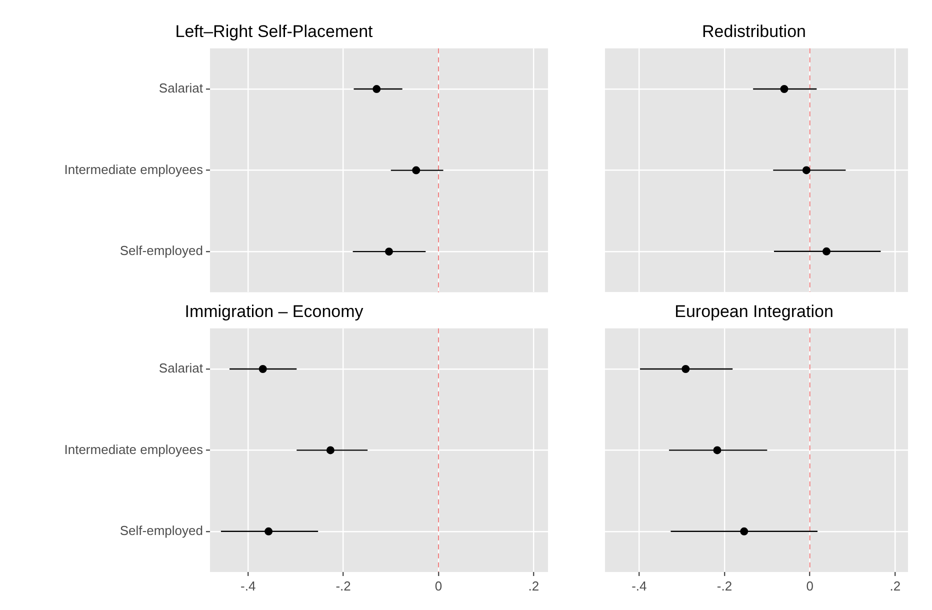 The width and height of the screenshot is (932, 610). I want to click on chart-title: Left–Right Self-Placement, so click(274, 31).